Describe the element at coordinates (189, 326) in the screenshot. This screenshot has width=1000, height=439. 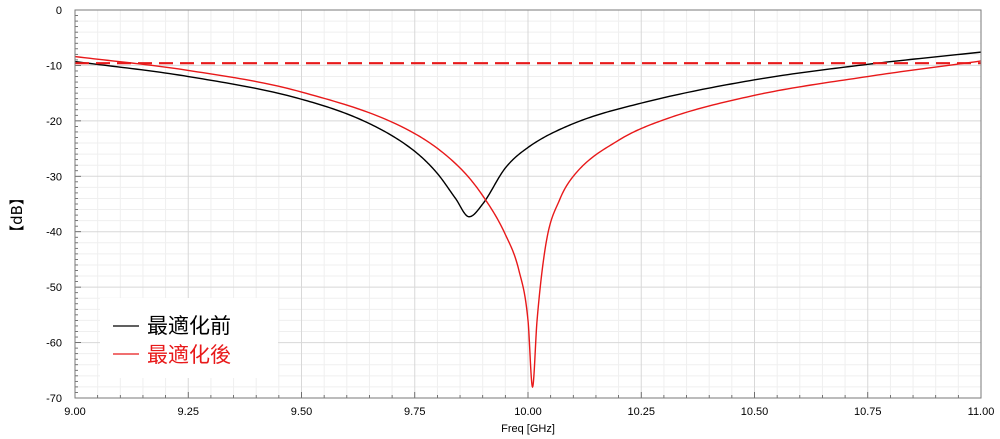
I see `legend-label-series-0: 最適化前` at that location.